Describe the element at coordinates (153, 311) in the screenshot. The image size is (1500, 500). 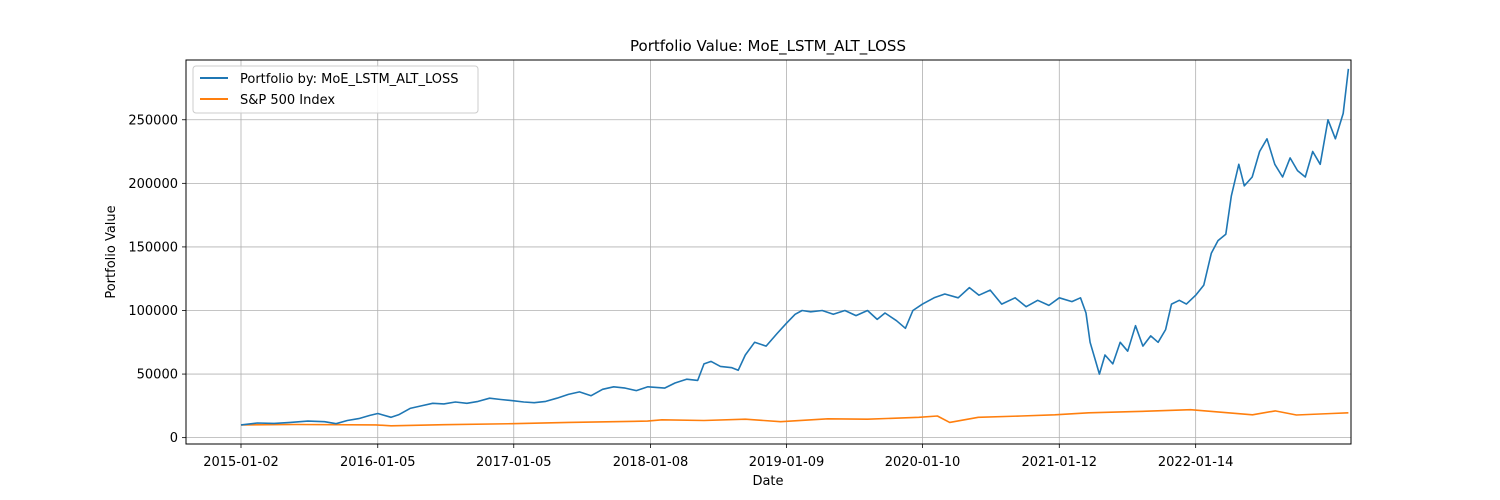
I see `y-tick-label: 100000` at that location.